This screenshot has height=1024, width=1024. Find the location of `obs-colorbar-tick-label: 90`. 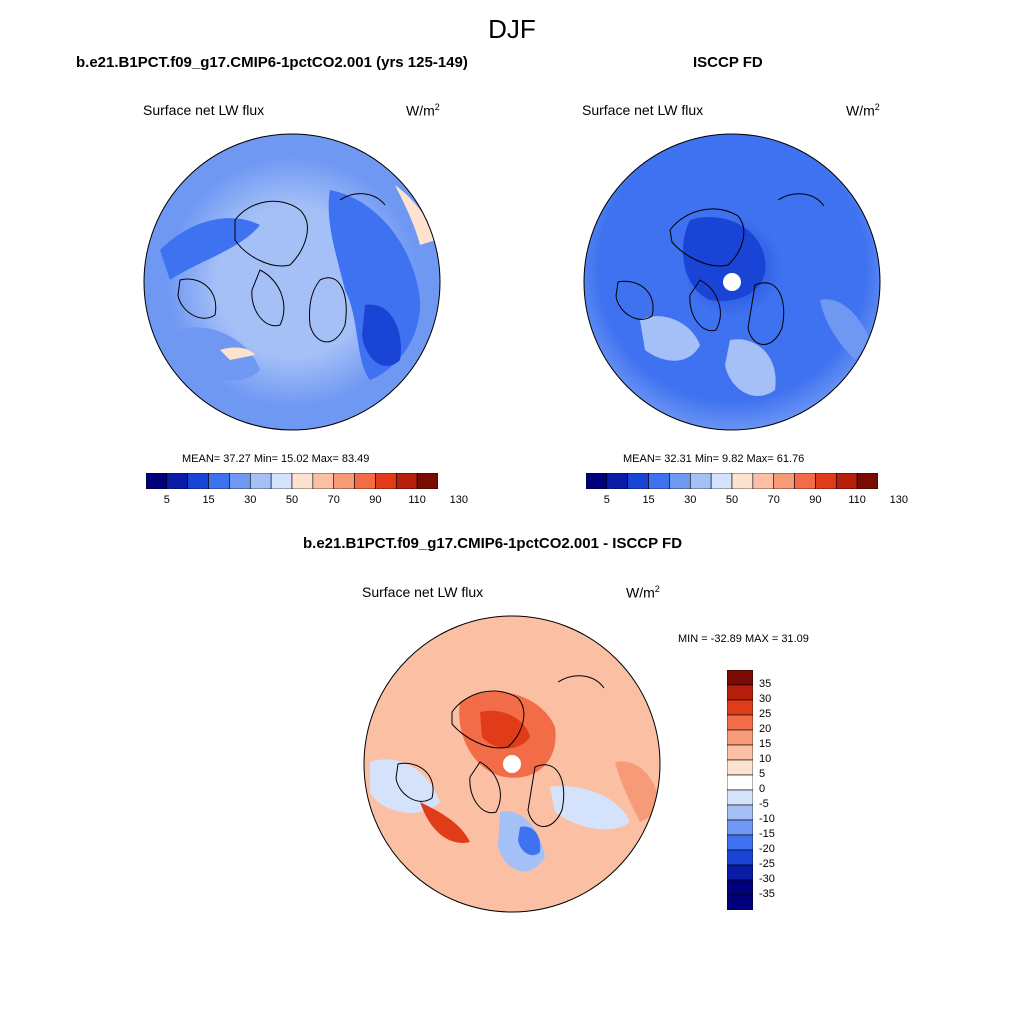

obs-colorbar-tick-label: 90 is located at coordinates (815, 500).